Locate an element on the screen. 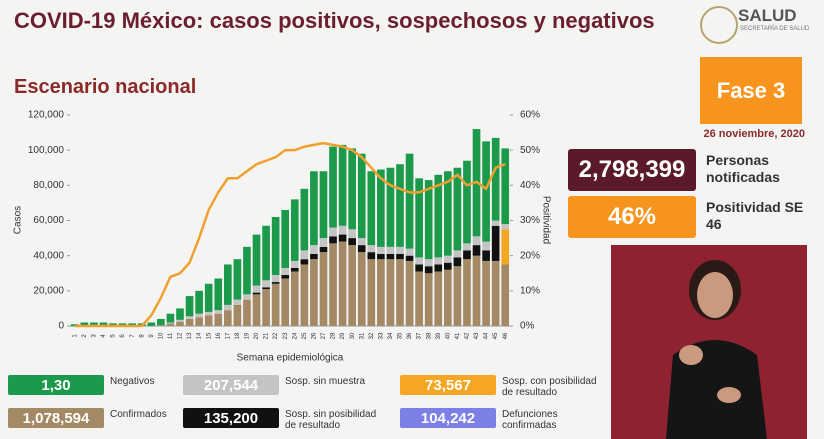 Image resolution: width=824 pixels, height=439 pixels. x-tick-label: 5 is located at coordinates (114, 336).